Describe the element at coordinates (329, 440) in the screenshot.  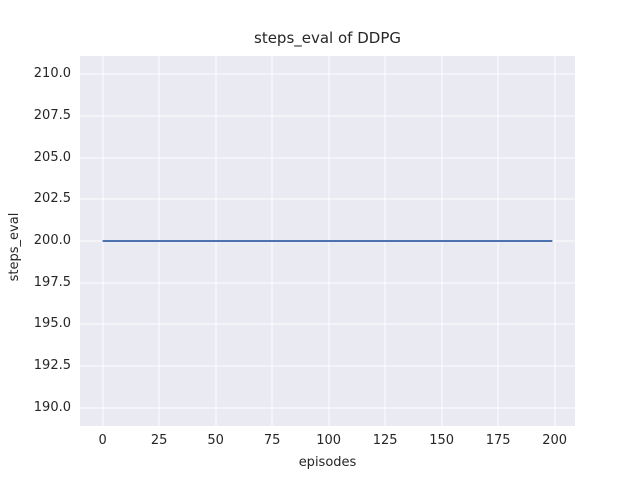
I see `x-tick-label: 100` at that location.